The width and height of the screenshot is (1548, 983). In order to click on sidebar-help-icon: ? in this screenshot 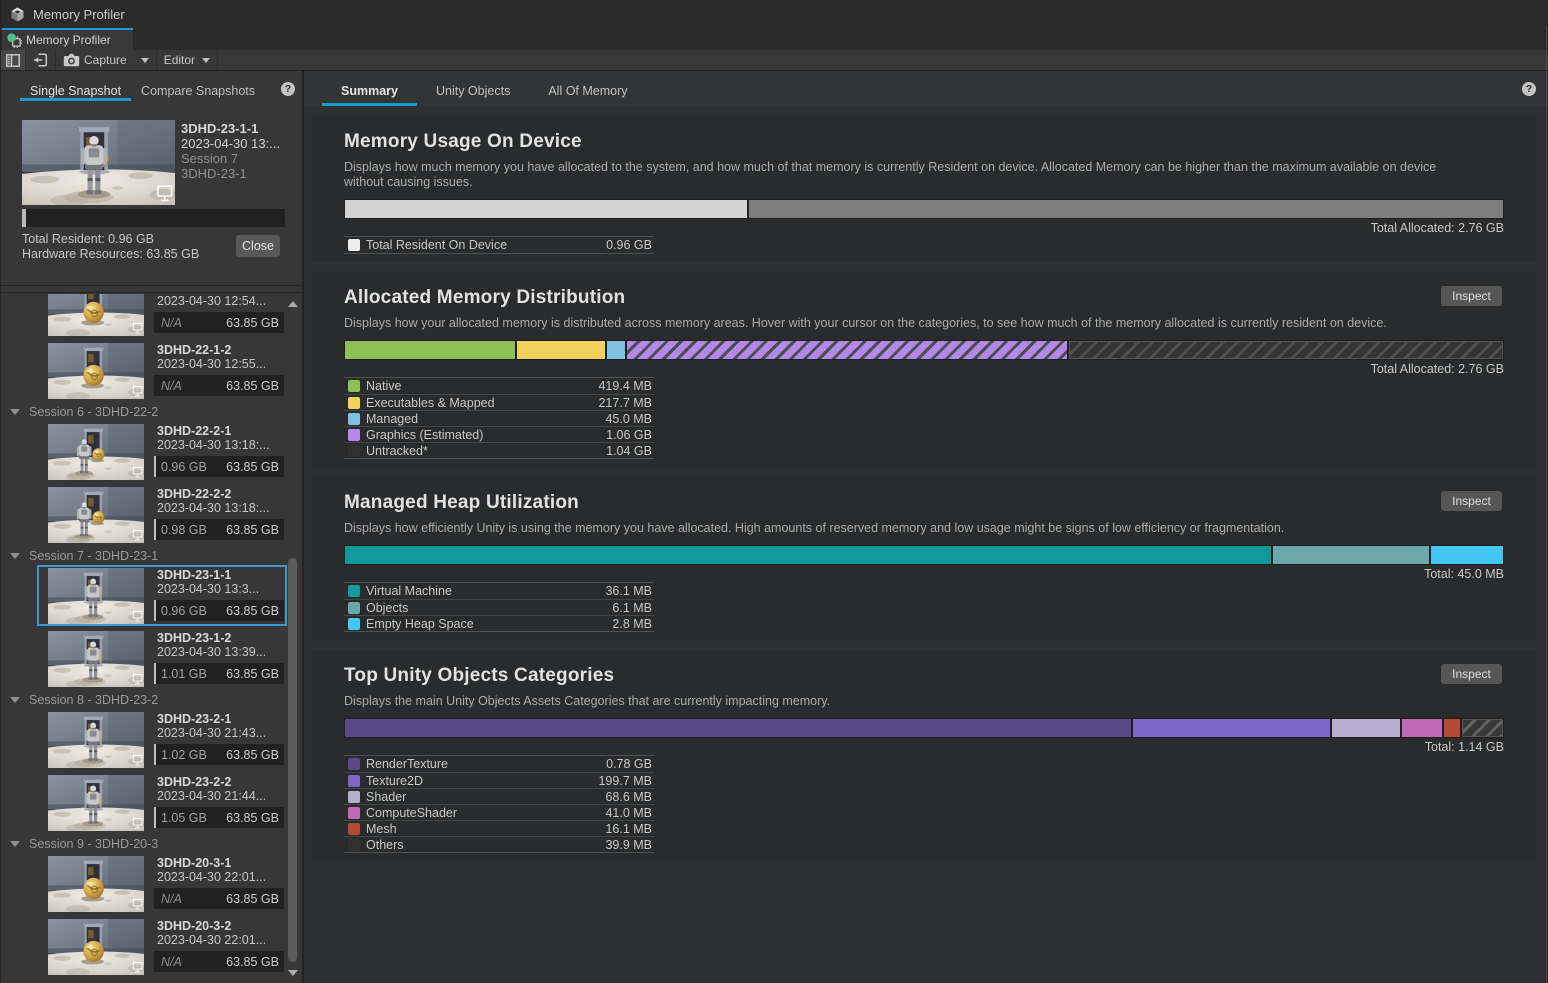, I will do `click(288, 89)`.